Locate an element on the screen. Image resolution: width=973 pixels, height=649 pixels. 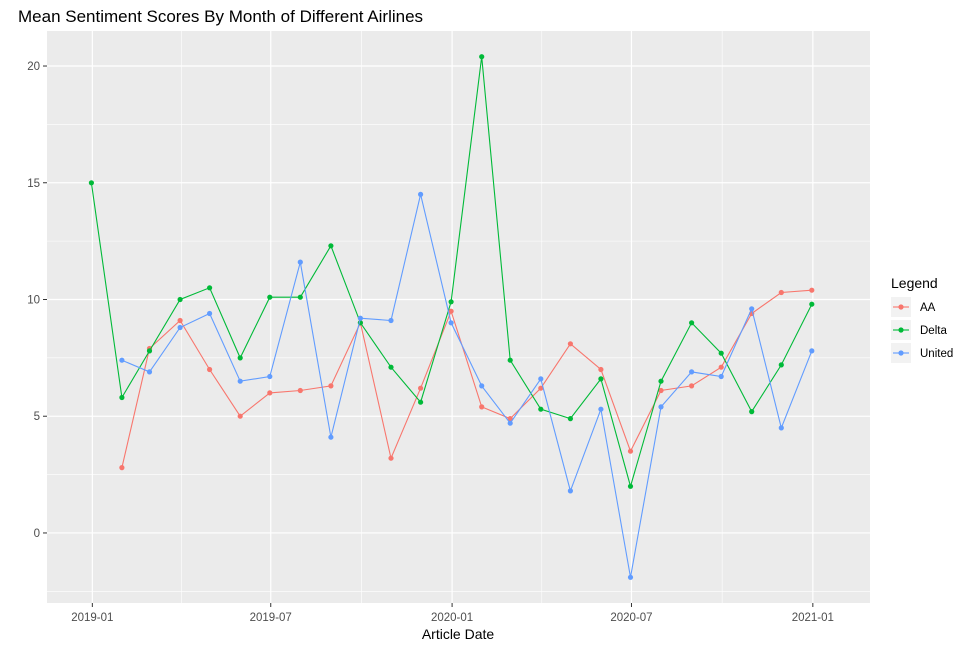
x-axis: 2019-01 2019-07 2020-01 2020-07 2021-01 is located at coordinates (452, 613).